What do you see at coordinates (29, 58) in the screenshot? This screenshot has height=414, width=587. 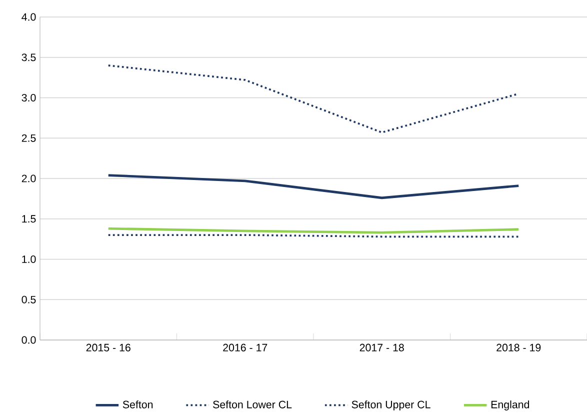 I see `y-tick-label: 3.5` at bounding box center [29, 58].